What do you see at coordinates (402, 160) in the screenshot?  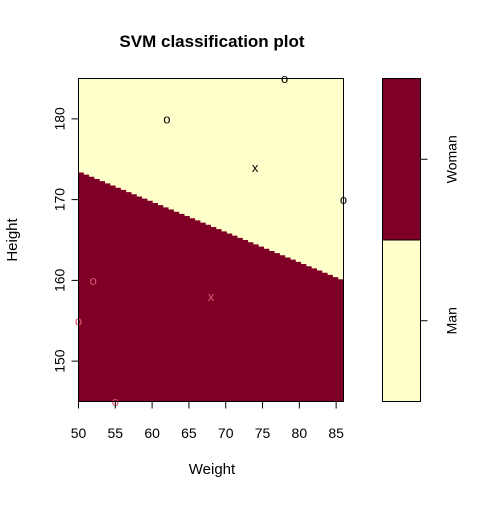 I see `legend-swatch-woman` at bounding box center [402, 160].